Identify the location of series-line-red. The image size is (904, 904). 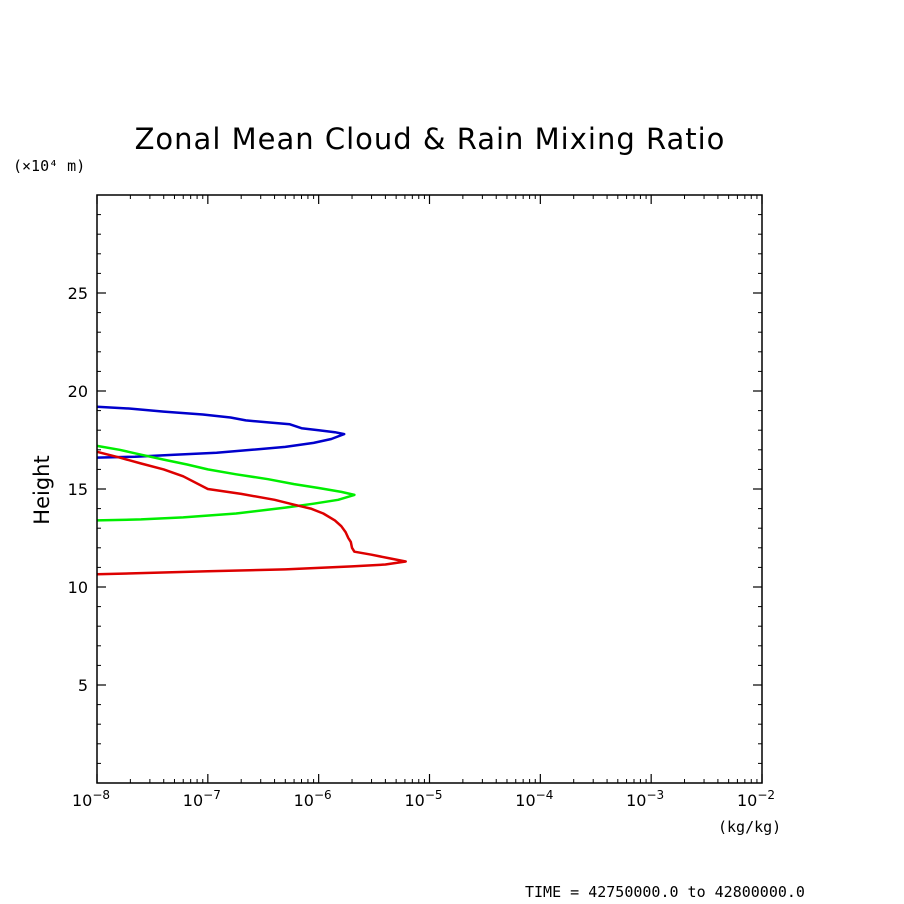
(251, 513).